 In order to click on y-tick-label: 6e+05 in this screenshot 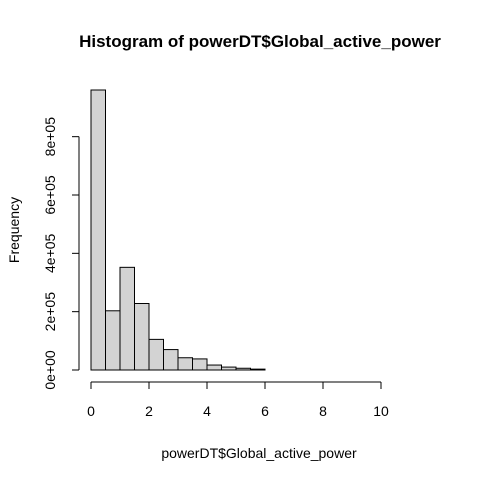, I will do `click(50, 195)`.